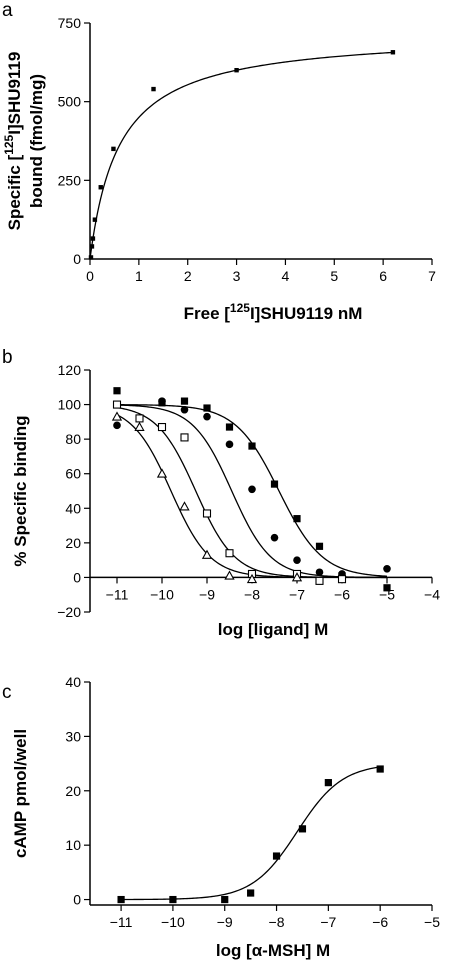  What do you see at coordinates (273, 950) in the screenshot?
I see `x-axis-label: log [α-MSH] M` at bounding box center [273, 950].